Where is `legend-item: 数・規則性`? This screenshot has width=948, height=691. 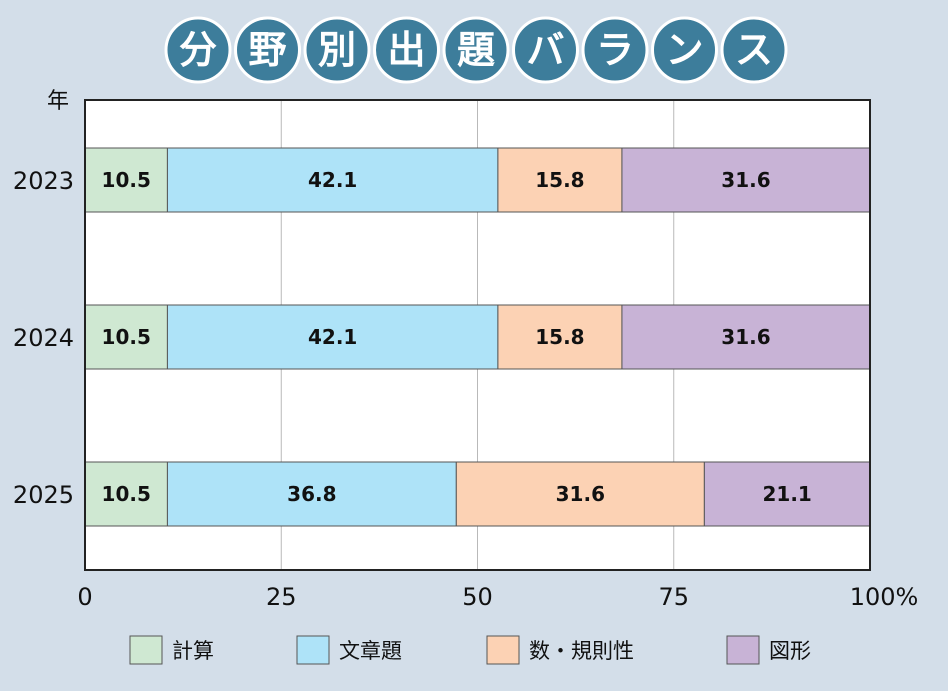 legend-item: 数・規則性 is located at coordinates (560, 650).